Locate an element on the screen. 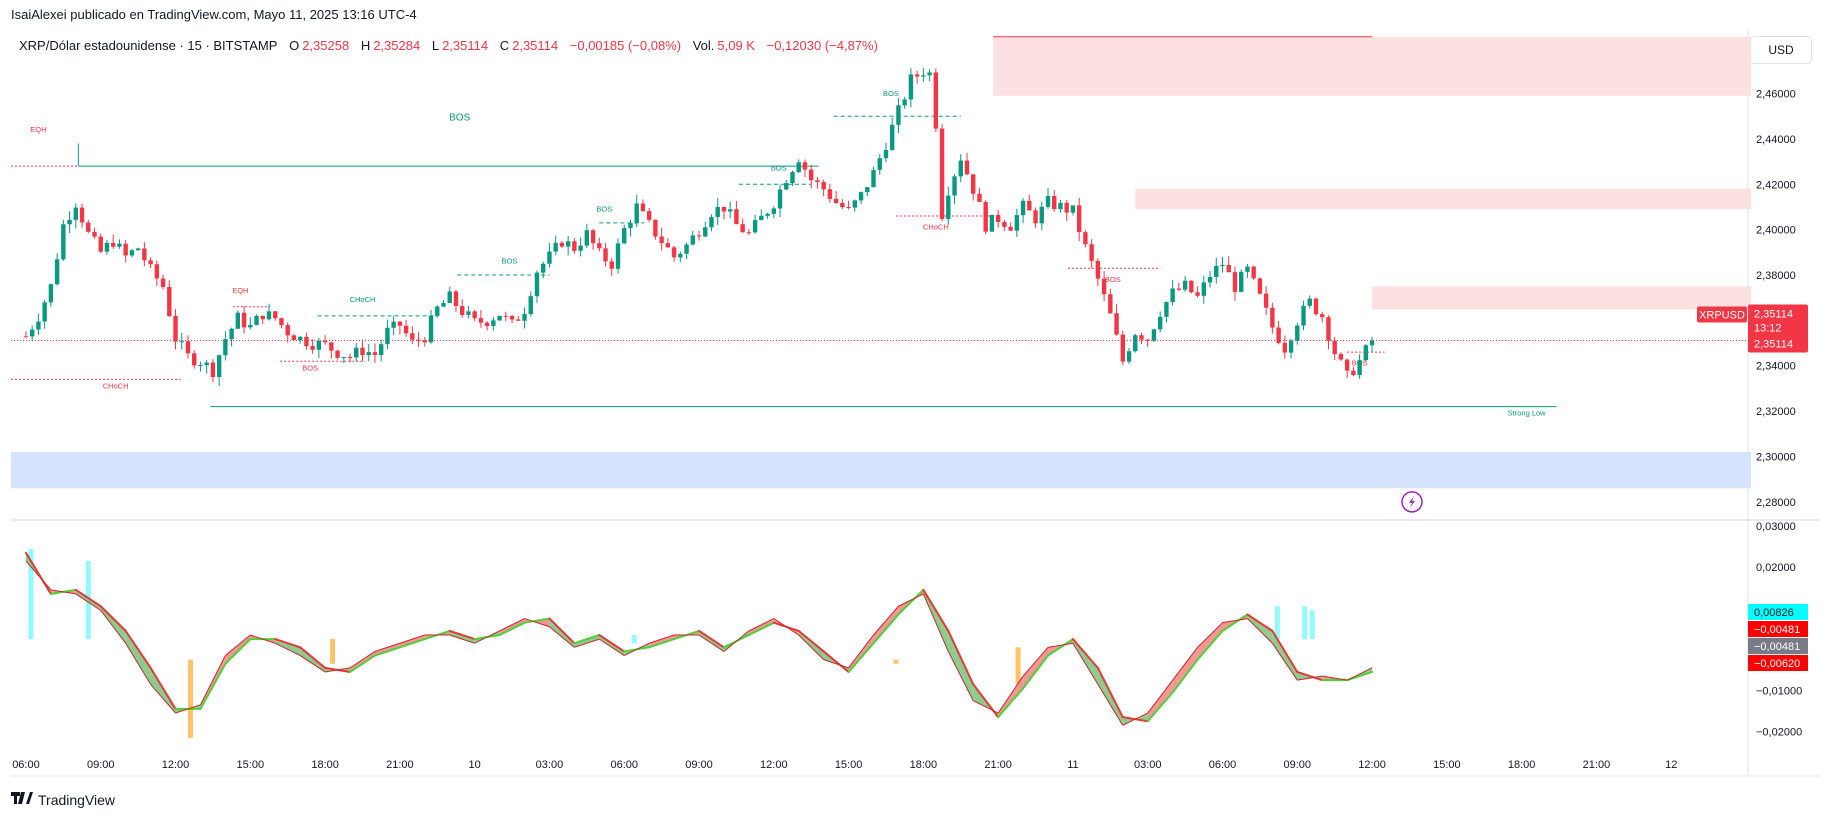 The width and height of the screenshot is (1826, 819). time-tick-15: 03:00 is located at coordinates (1148, 765).